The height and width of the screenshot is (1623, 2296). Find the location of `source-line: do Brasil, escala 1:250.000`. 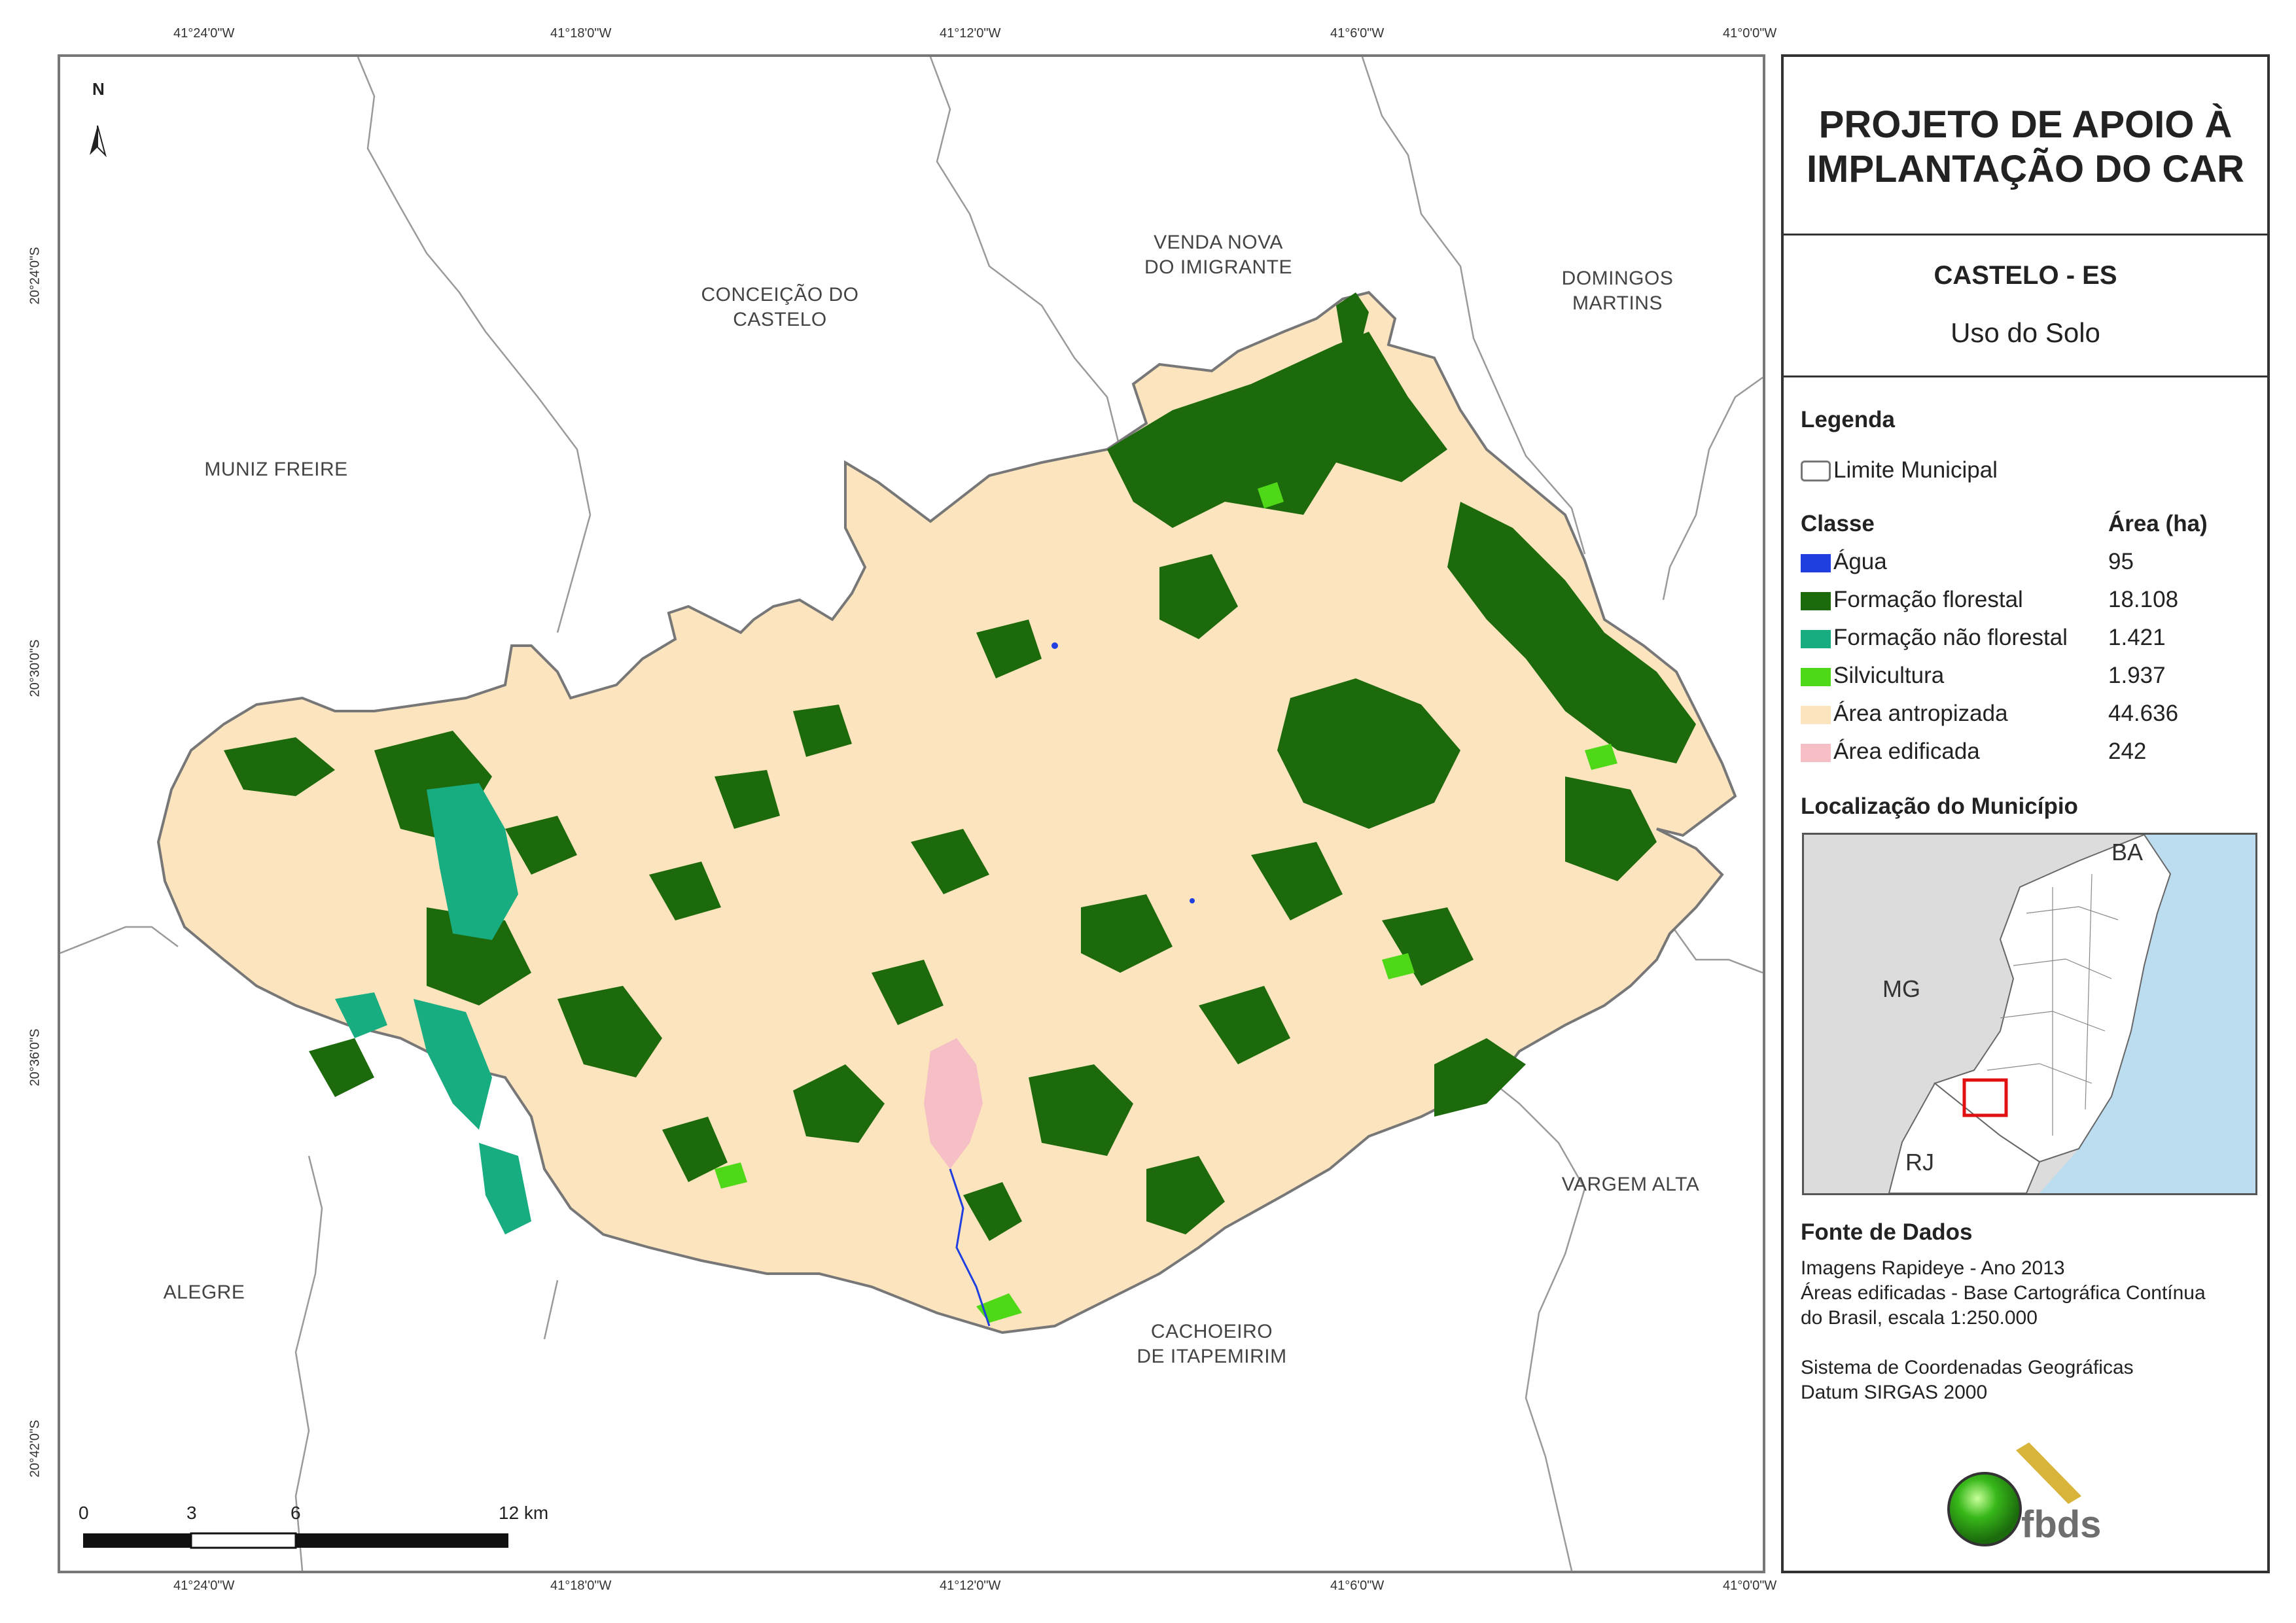

source-line: do Brasil, escala 1:250.000 is located at coordinates (1919, 1318).